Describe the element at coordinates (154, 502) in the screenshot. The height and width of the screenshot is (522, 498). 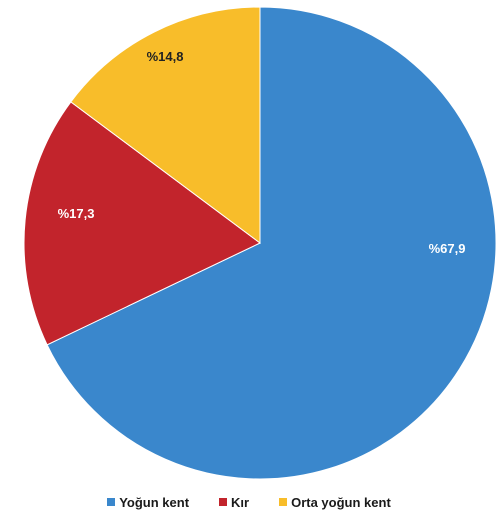
I see `legend-label-yogun-kent: Yoğun kent` at that location.